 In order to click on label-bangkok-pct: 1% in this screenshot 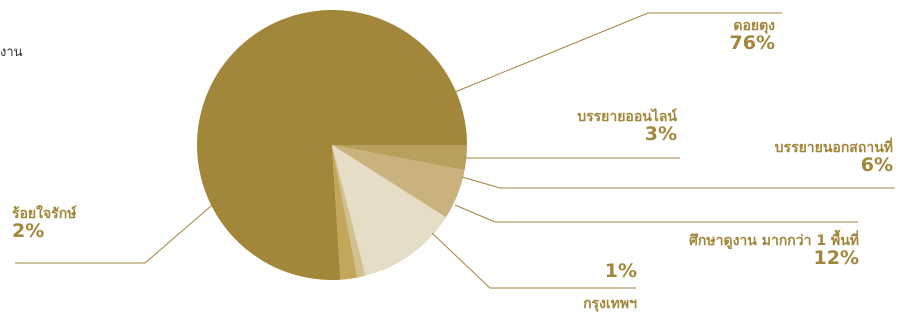, I will do `click(620, 271)`.